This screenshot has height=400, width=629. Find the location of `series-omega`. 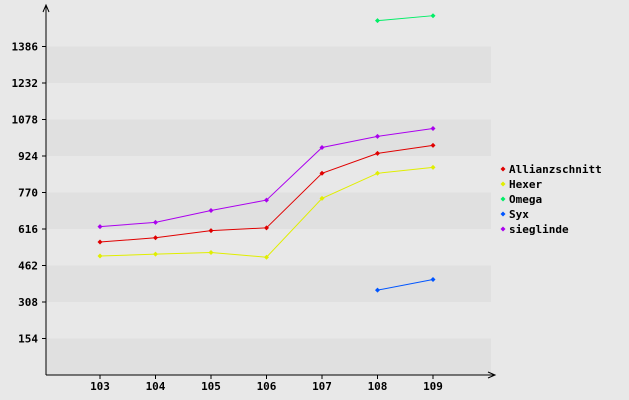

series-omega is located at coordinates (405, 18).